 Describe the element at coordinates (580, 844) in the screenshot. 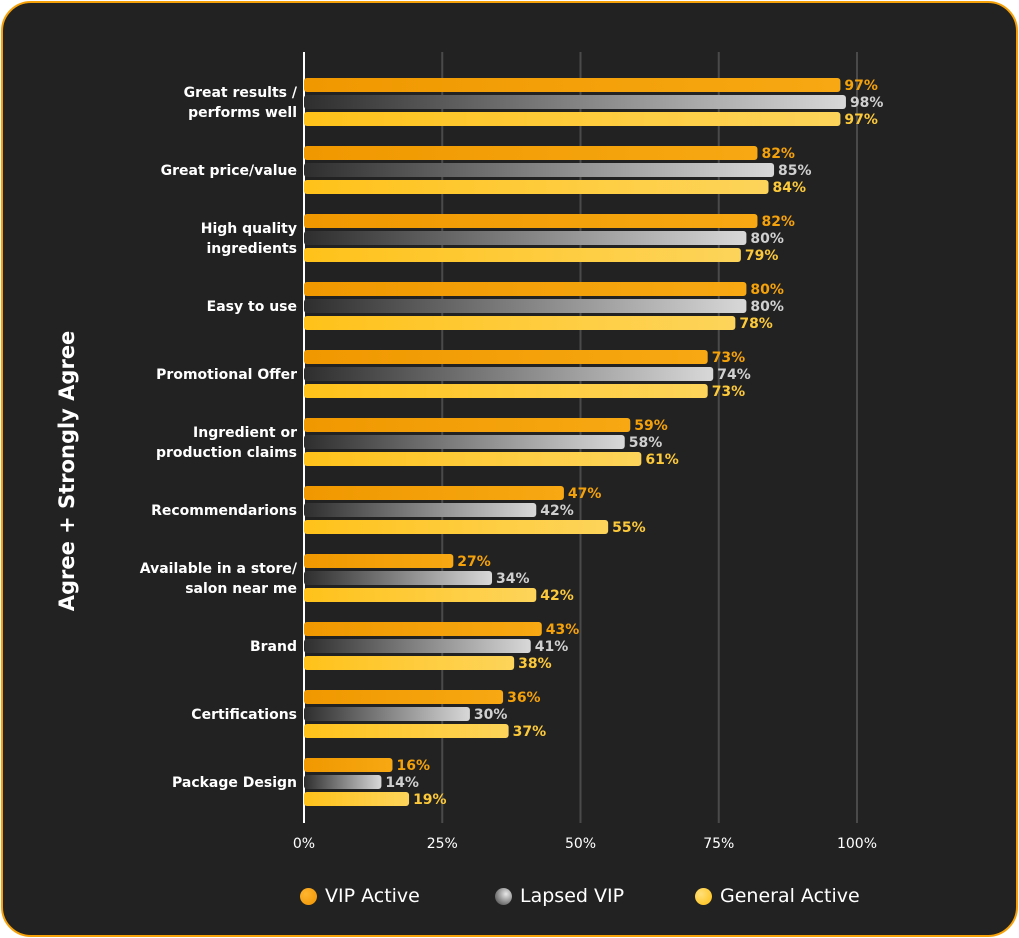

I see `x-tick-label: 50%` at that location.